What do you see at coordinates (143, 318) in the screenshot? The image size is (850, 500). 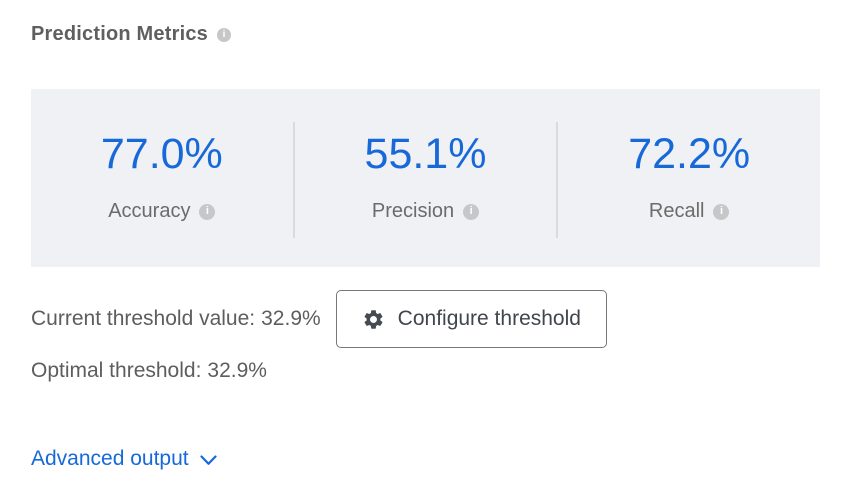 I see `current-threshold-label: Current threshold value:` at bounding box center [143, 318].